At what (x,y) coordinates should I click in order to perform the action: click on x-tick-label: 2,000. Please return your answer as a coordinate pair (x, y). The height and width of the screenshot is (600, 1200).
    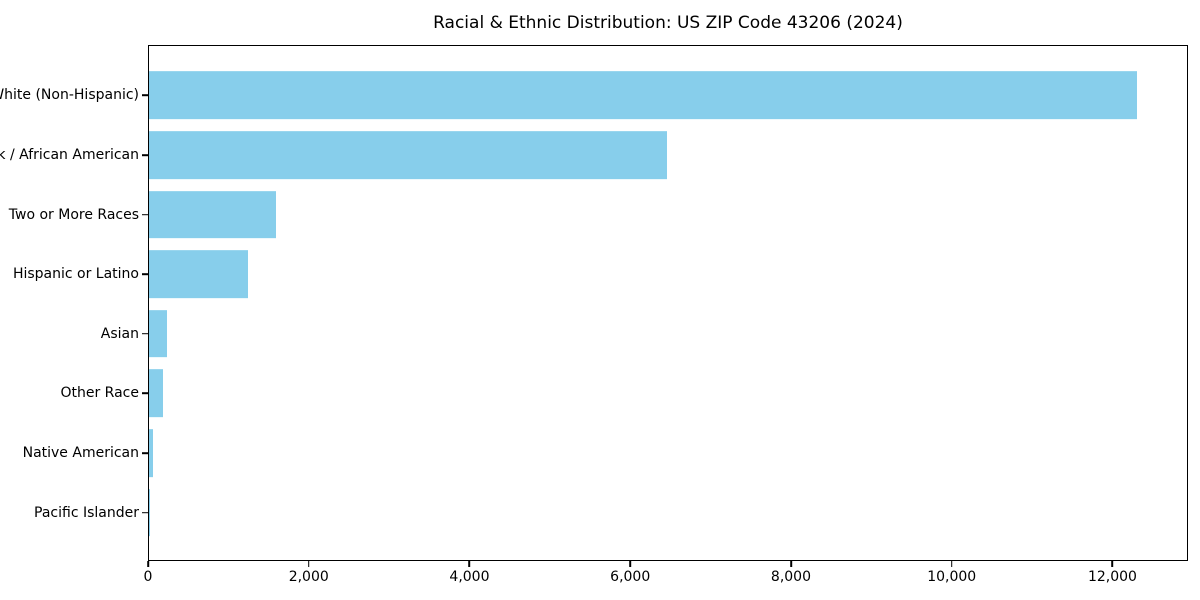
    Looking at the image, I should click on (308, 577).